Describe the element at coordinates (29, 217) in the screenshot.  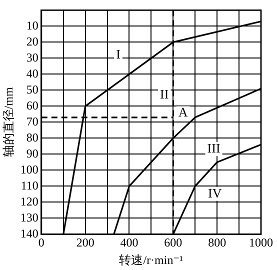
I see `y-tick-label: 130` at that location.